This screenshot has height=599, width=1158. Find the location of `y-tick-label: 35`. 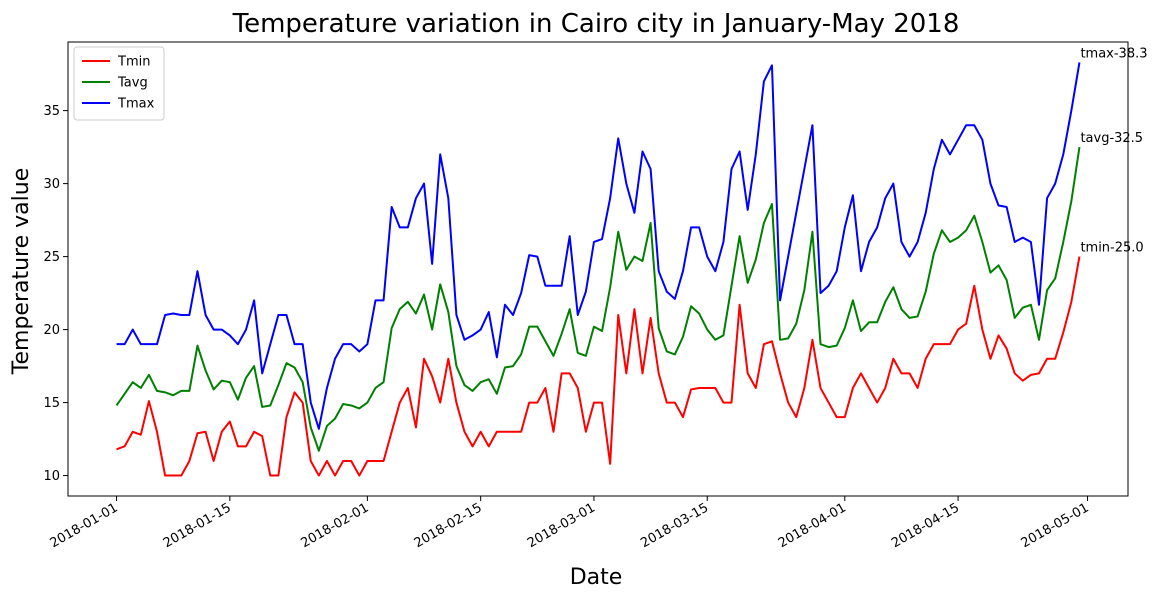

y-tick-label: 35 is located at coordinates (51, 111).